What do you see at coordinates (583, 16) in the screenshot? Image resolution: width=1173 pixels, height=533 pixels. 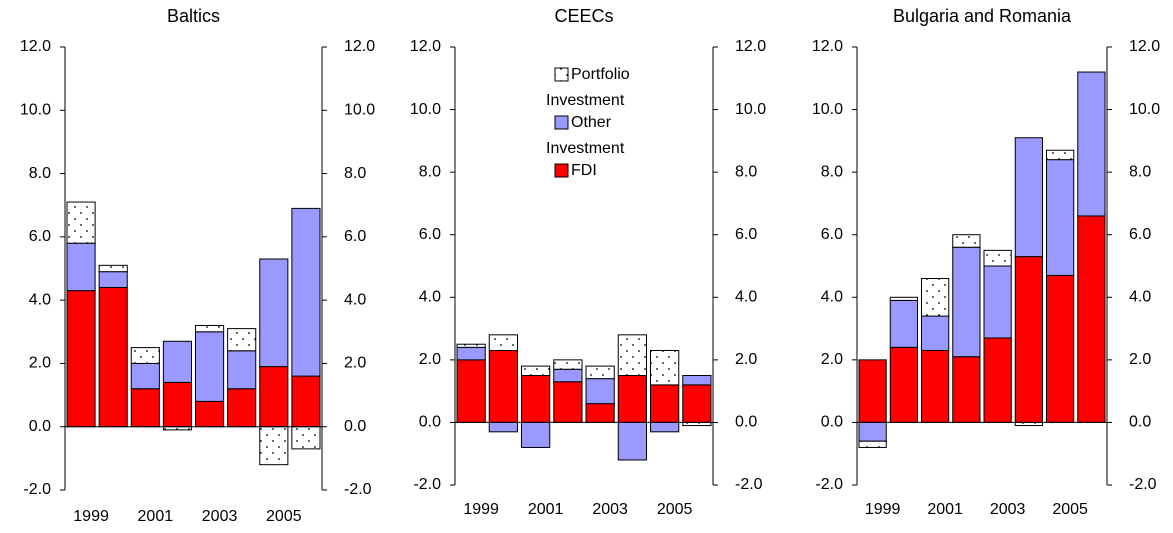 I see `chart-title: CEECs` at bounding box center [583, 16].